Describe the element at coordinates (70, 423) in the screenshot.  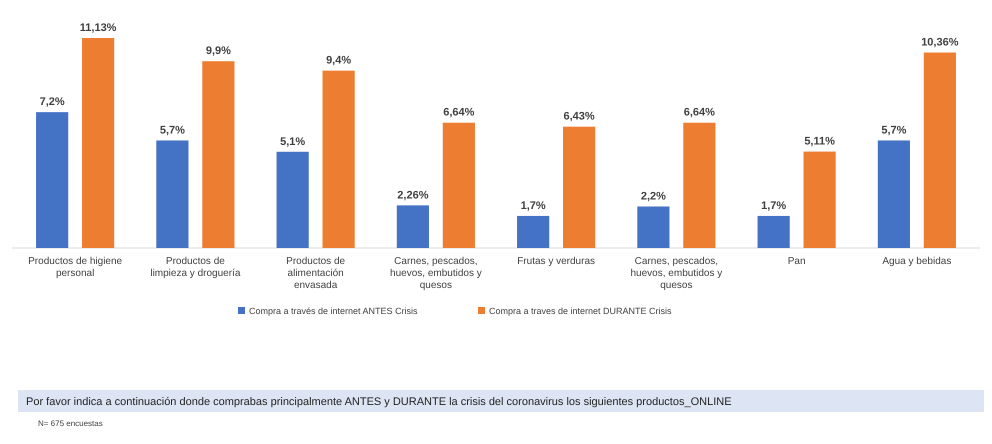
I see `text: N= 675 encuestas` at that location.